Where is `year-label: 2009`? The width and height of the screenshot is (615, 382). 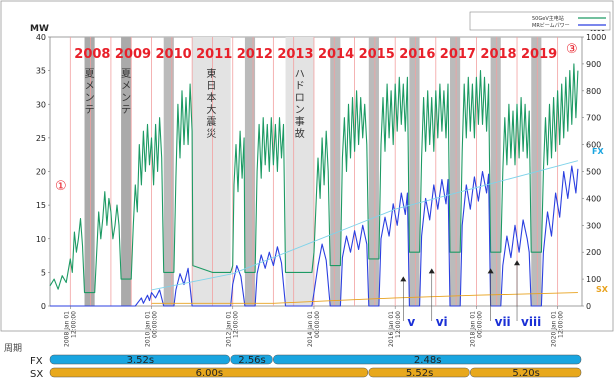 year-label: 2009 is located at coordinates (133, 54).